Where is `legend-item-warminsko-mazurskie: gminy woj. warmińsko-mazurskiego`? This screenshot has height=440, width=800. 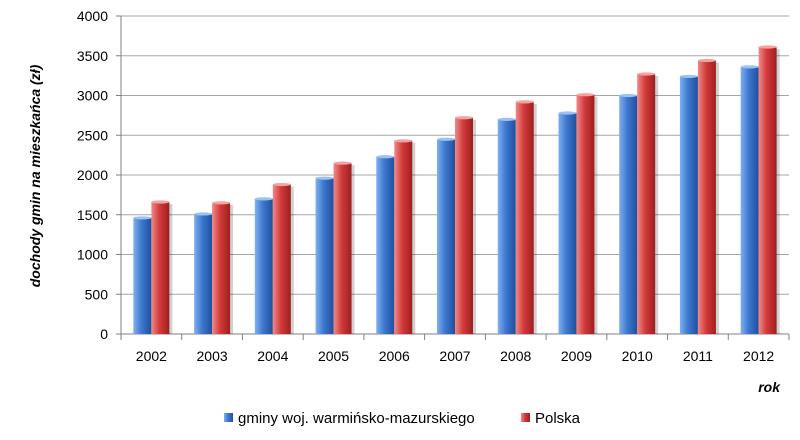 legend-item-warminsko-mazurskie: gminy woj. warmińsko-mazurskiego is located at coordinates (349, 418).